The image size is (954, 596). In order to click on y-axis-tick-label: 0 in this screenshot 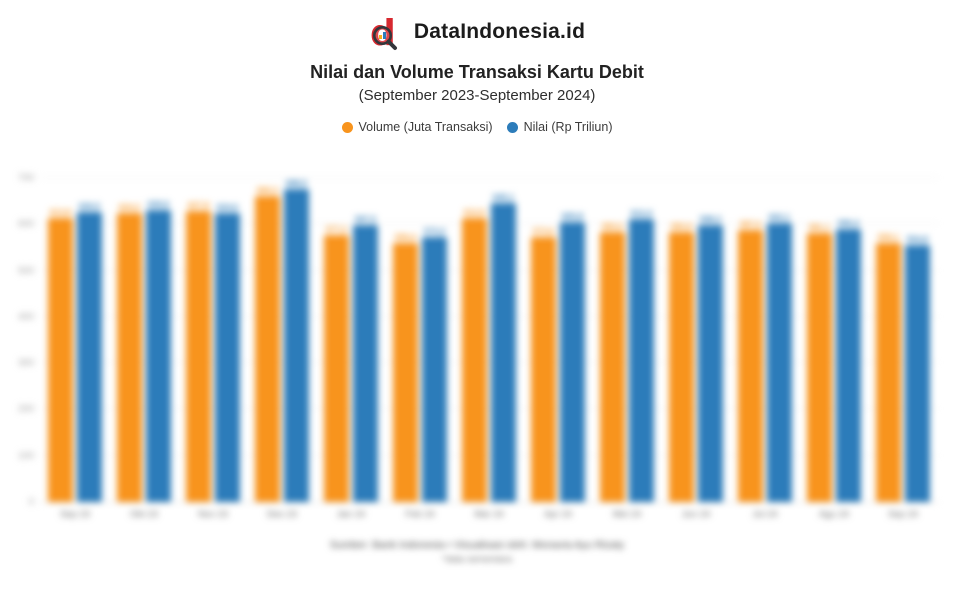, I will do `click(31, 502)`.